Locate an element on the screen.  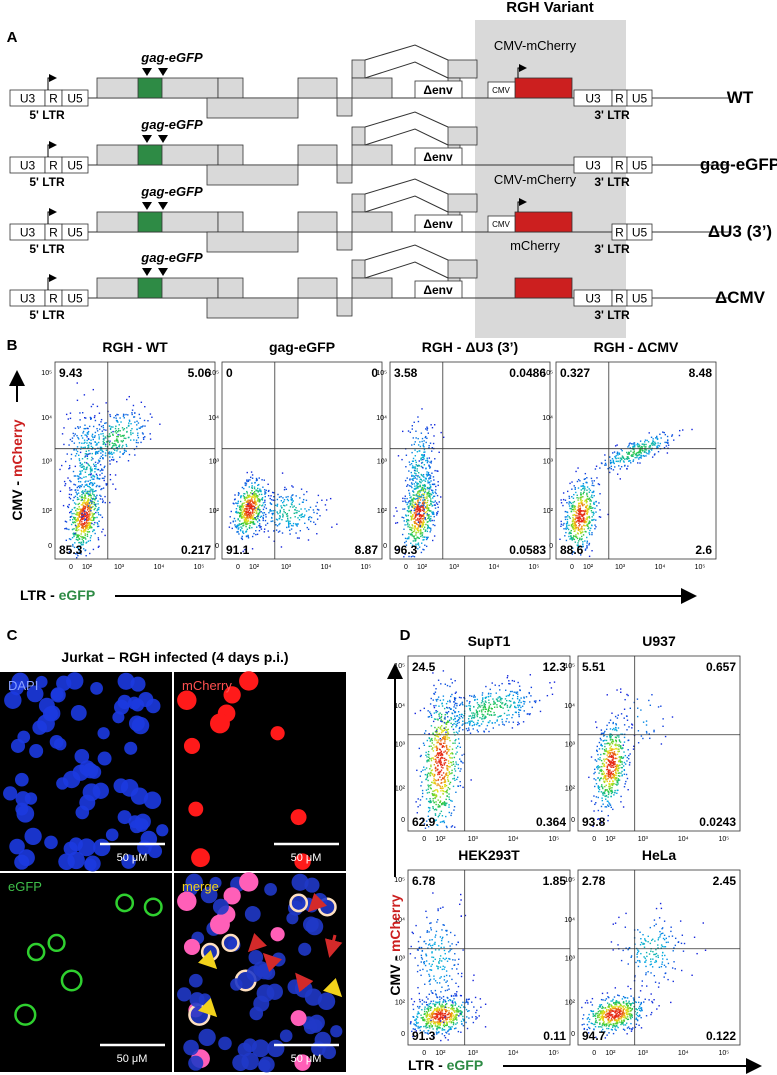
ltr-text: U3 is located at coordinates (28, 99).